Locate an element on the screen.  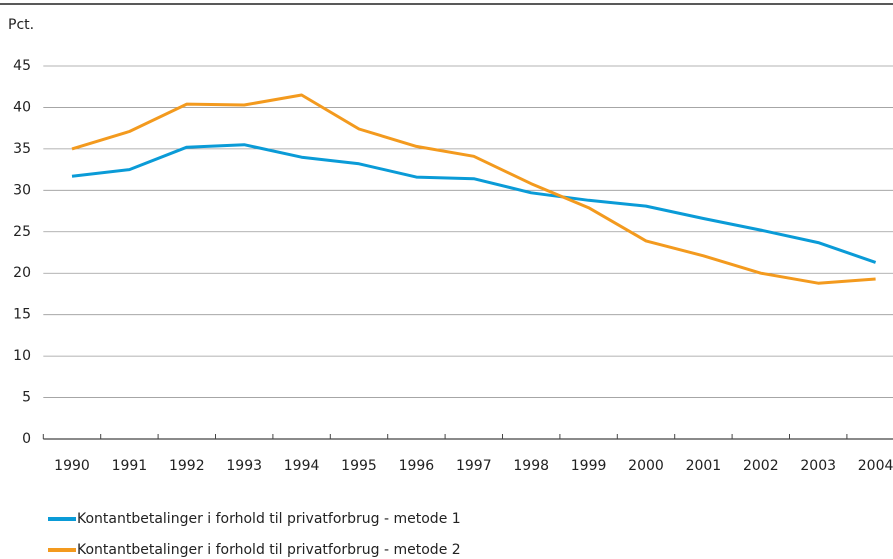
y-axis-label: Pct. is located at coordinates (21, 25).